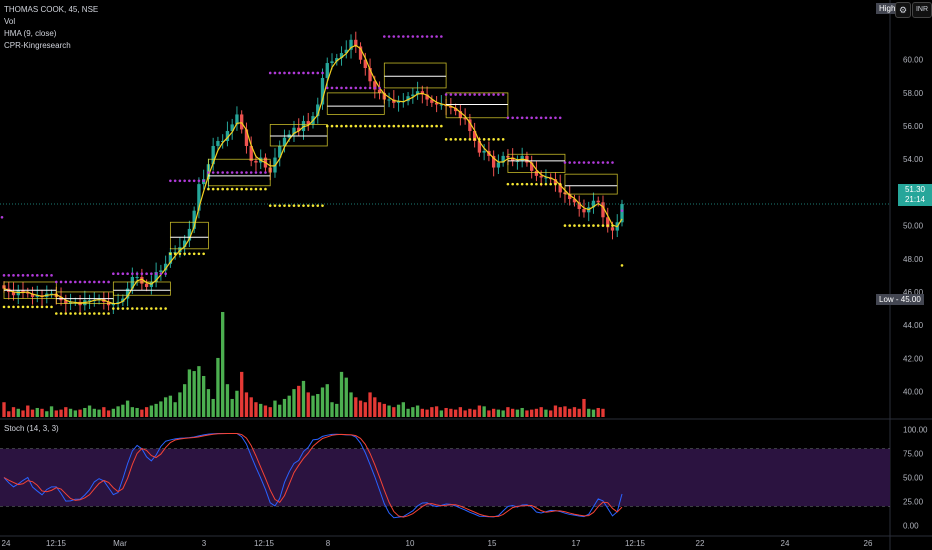  What do you see at coordinates (328, 543) in the screenshot?
I see `time-tick-label: 8` at bounding box center [328, 543].